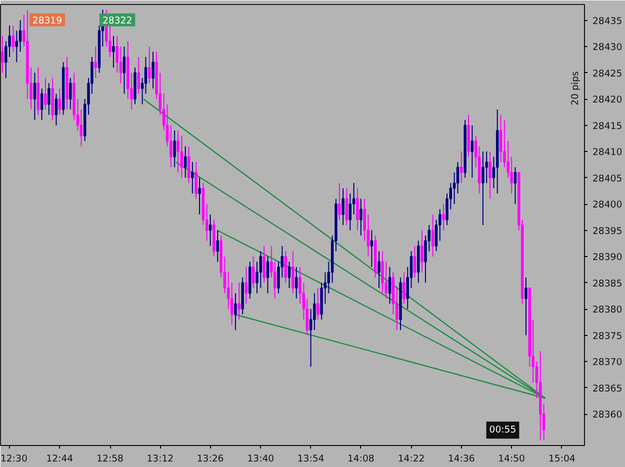 This screenshot has height=467, width=625. I want to click on annotation: 28319, so click(47, 20).